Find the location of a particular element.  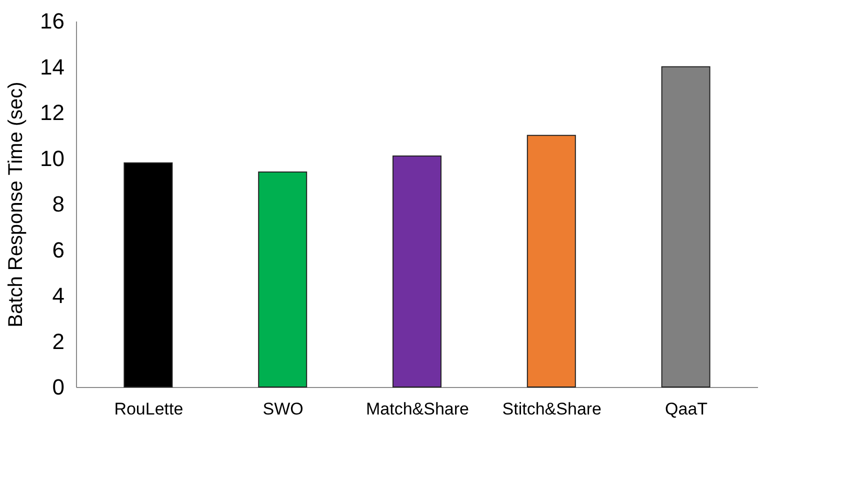

y-tick-label: 6 is located at coordinates (58, 249).